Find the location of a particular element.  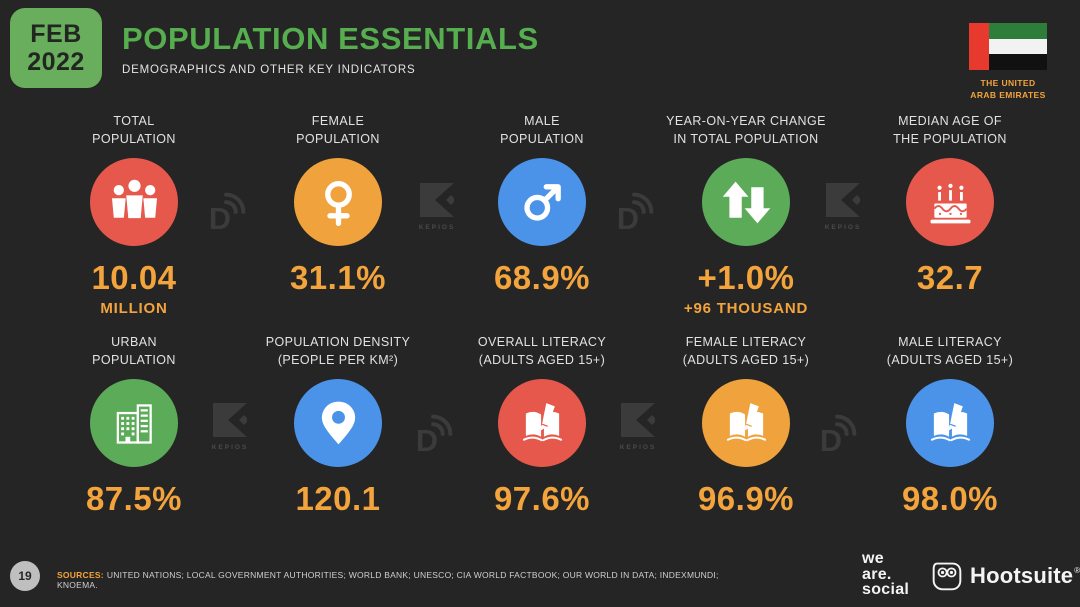

male-icon is located at coordinates (542, 202).